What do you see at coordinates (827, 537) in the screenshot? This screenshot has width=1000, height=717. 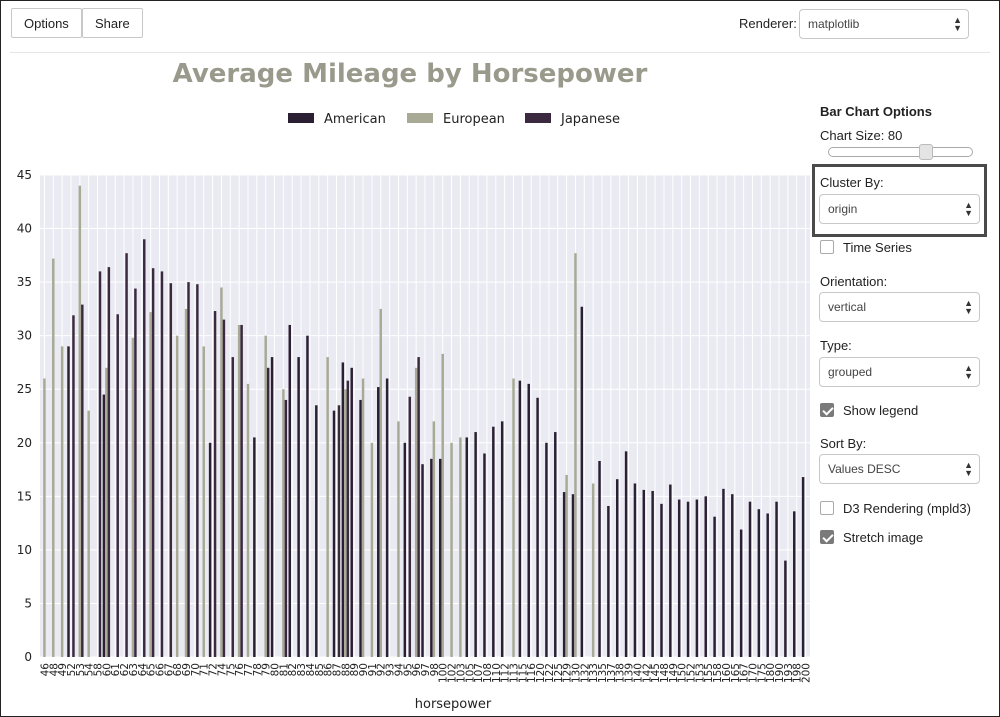 I see `stretch-image-checkbox` at bounding box center [827, 537].